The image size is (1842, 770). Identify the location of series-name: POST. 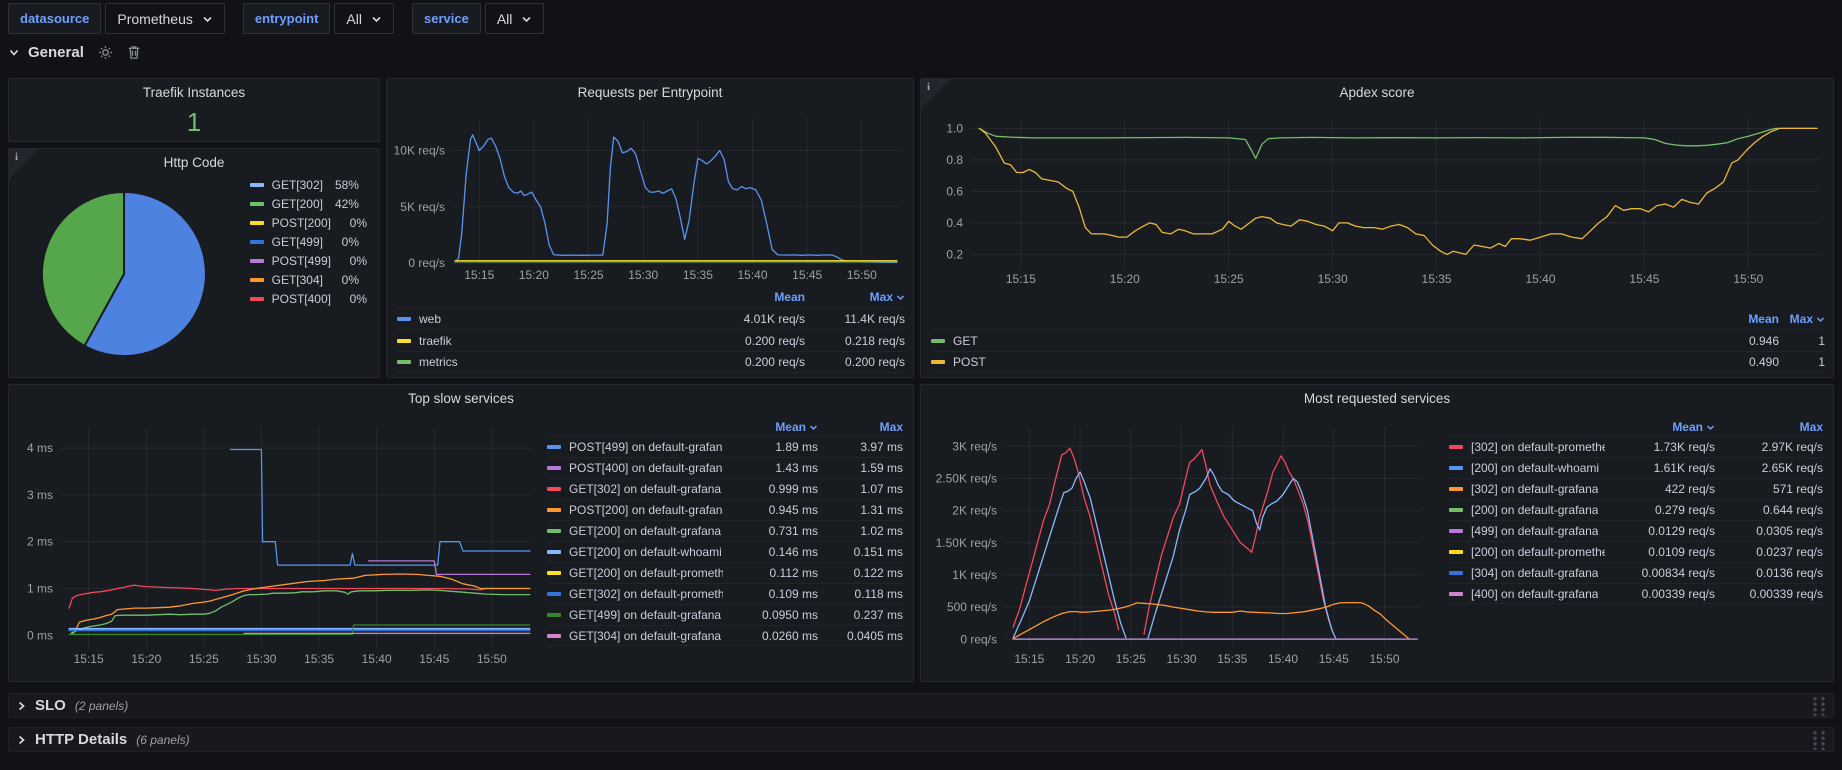
(969, 362).